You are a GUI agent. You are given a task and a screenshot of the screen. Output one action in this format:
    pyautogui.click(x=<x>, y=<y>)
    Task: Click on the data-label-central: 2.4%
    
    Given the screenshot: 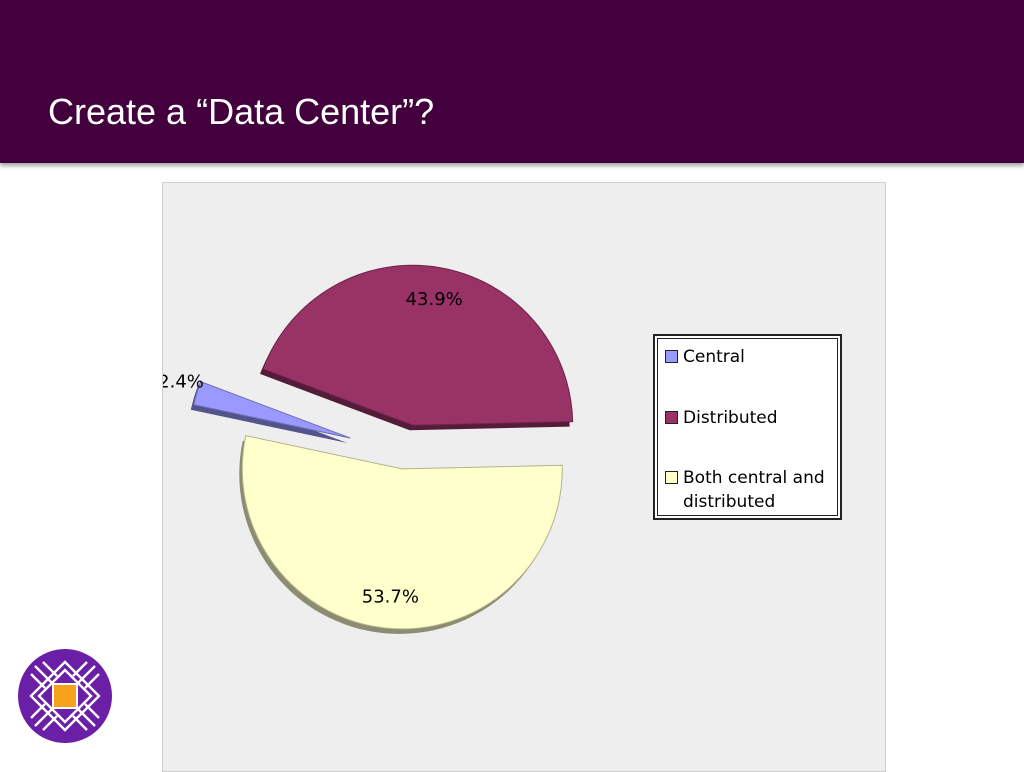 What is the action you would take?
    pyautogui.click(x=183, y=381)
    